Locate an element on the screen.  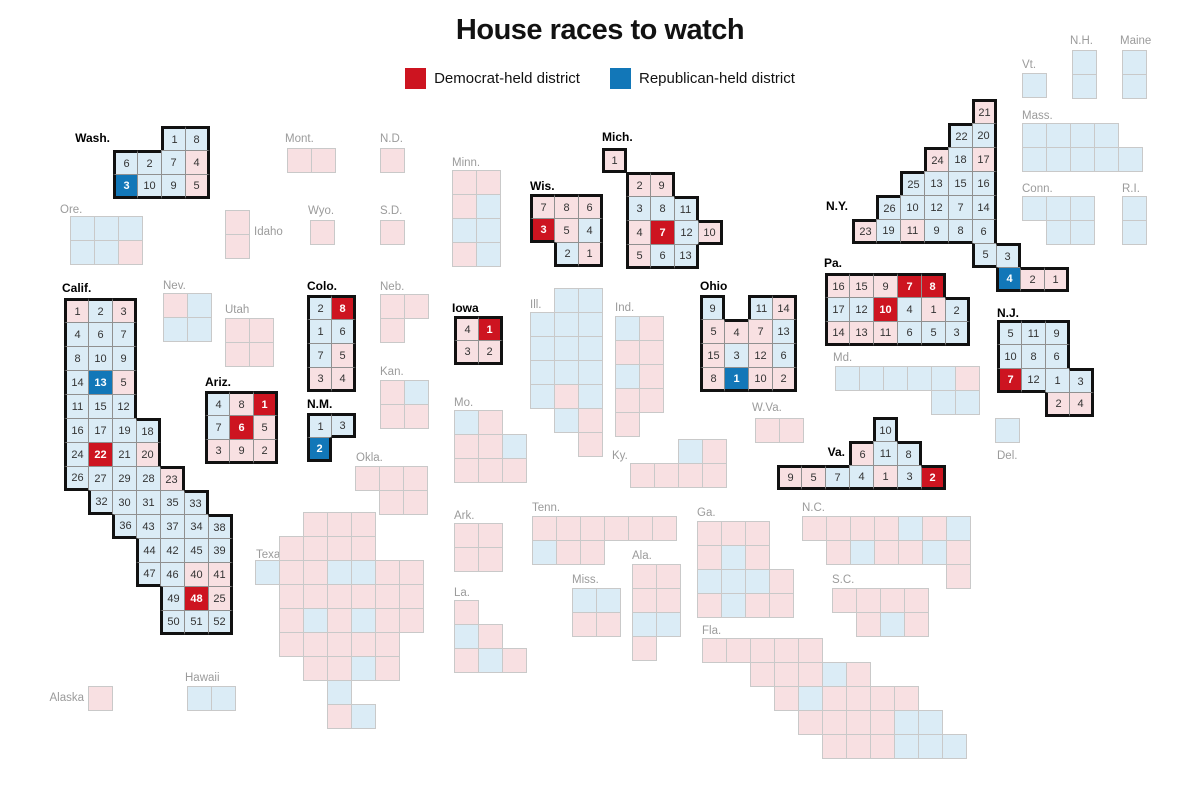
district-cell-va-6: 6 is located at coordinates (861, 453).